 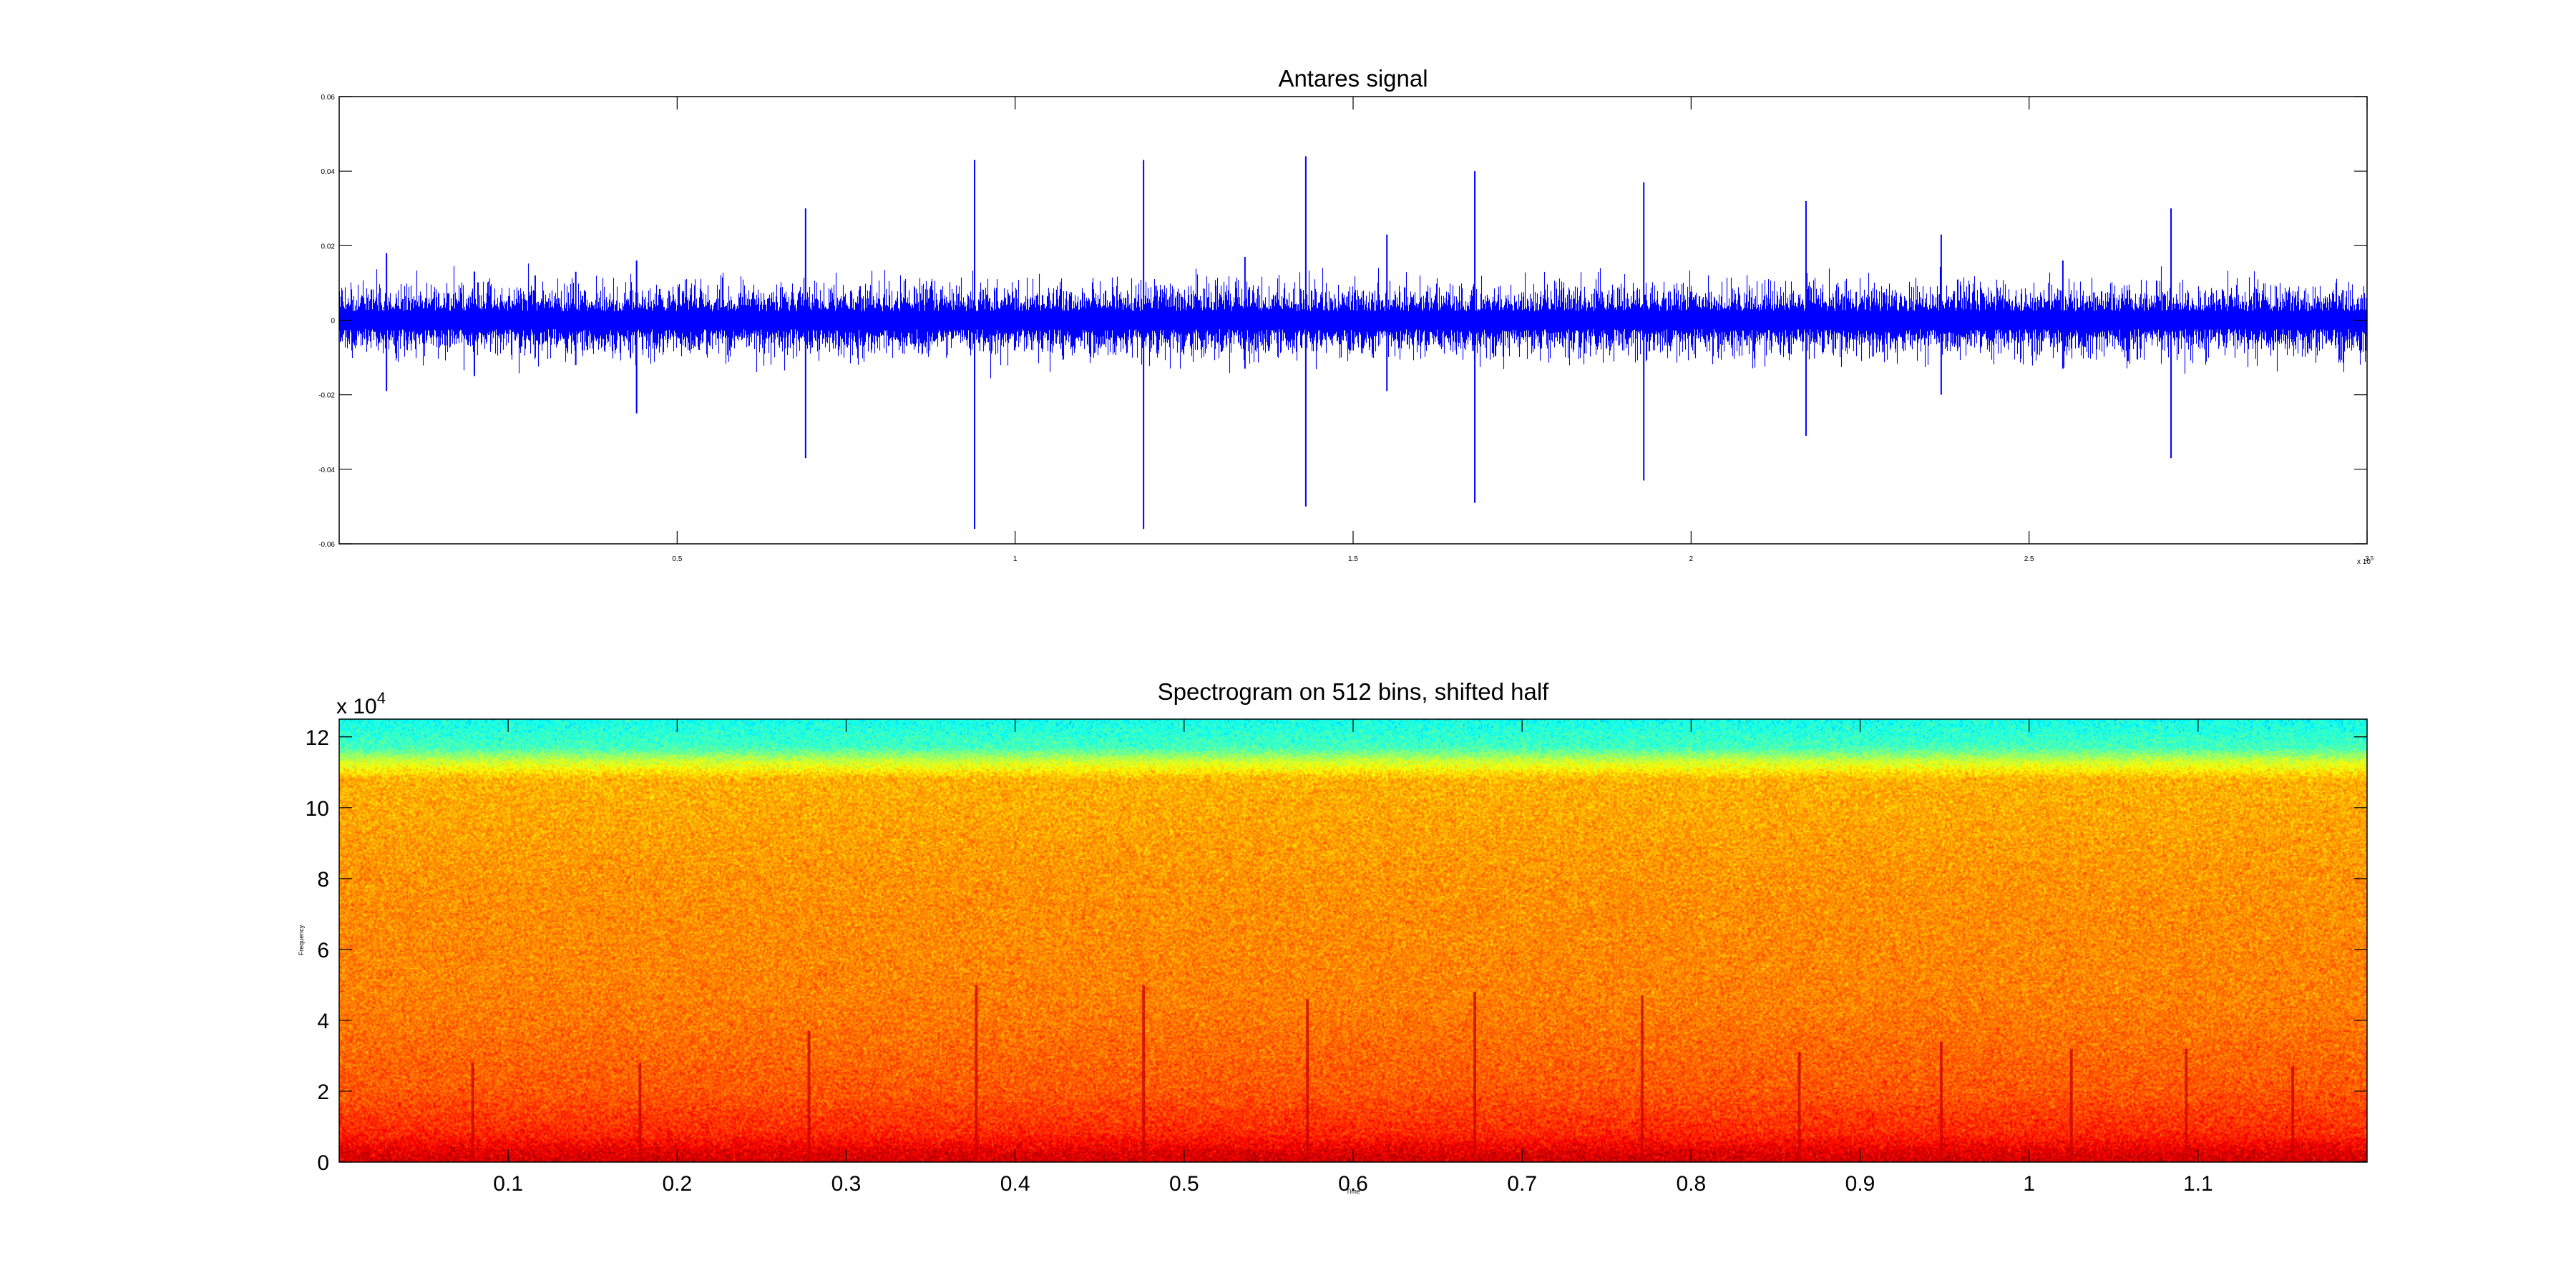 I want to click on spectrogram-x-tick-label: 1, so click(x=2029, y=1184).